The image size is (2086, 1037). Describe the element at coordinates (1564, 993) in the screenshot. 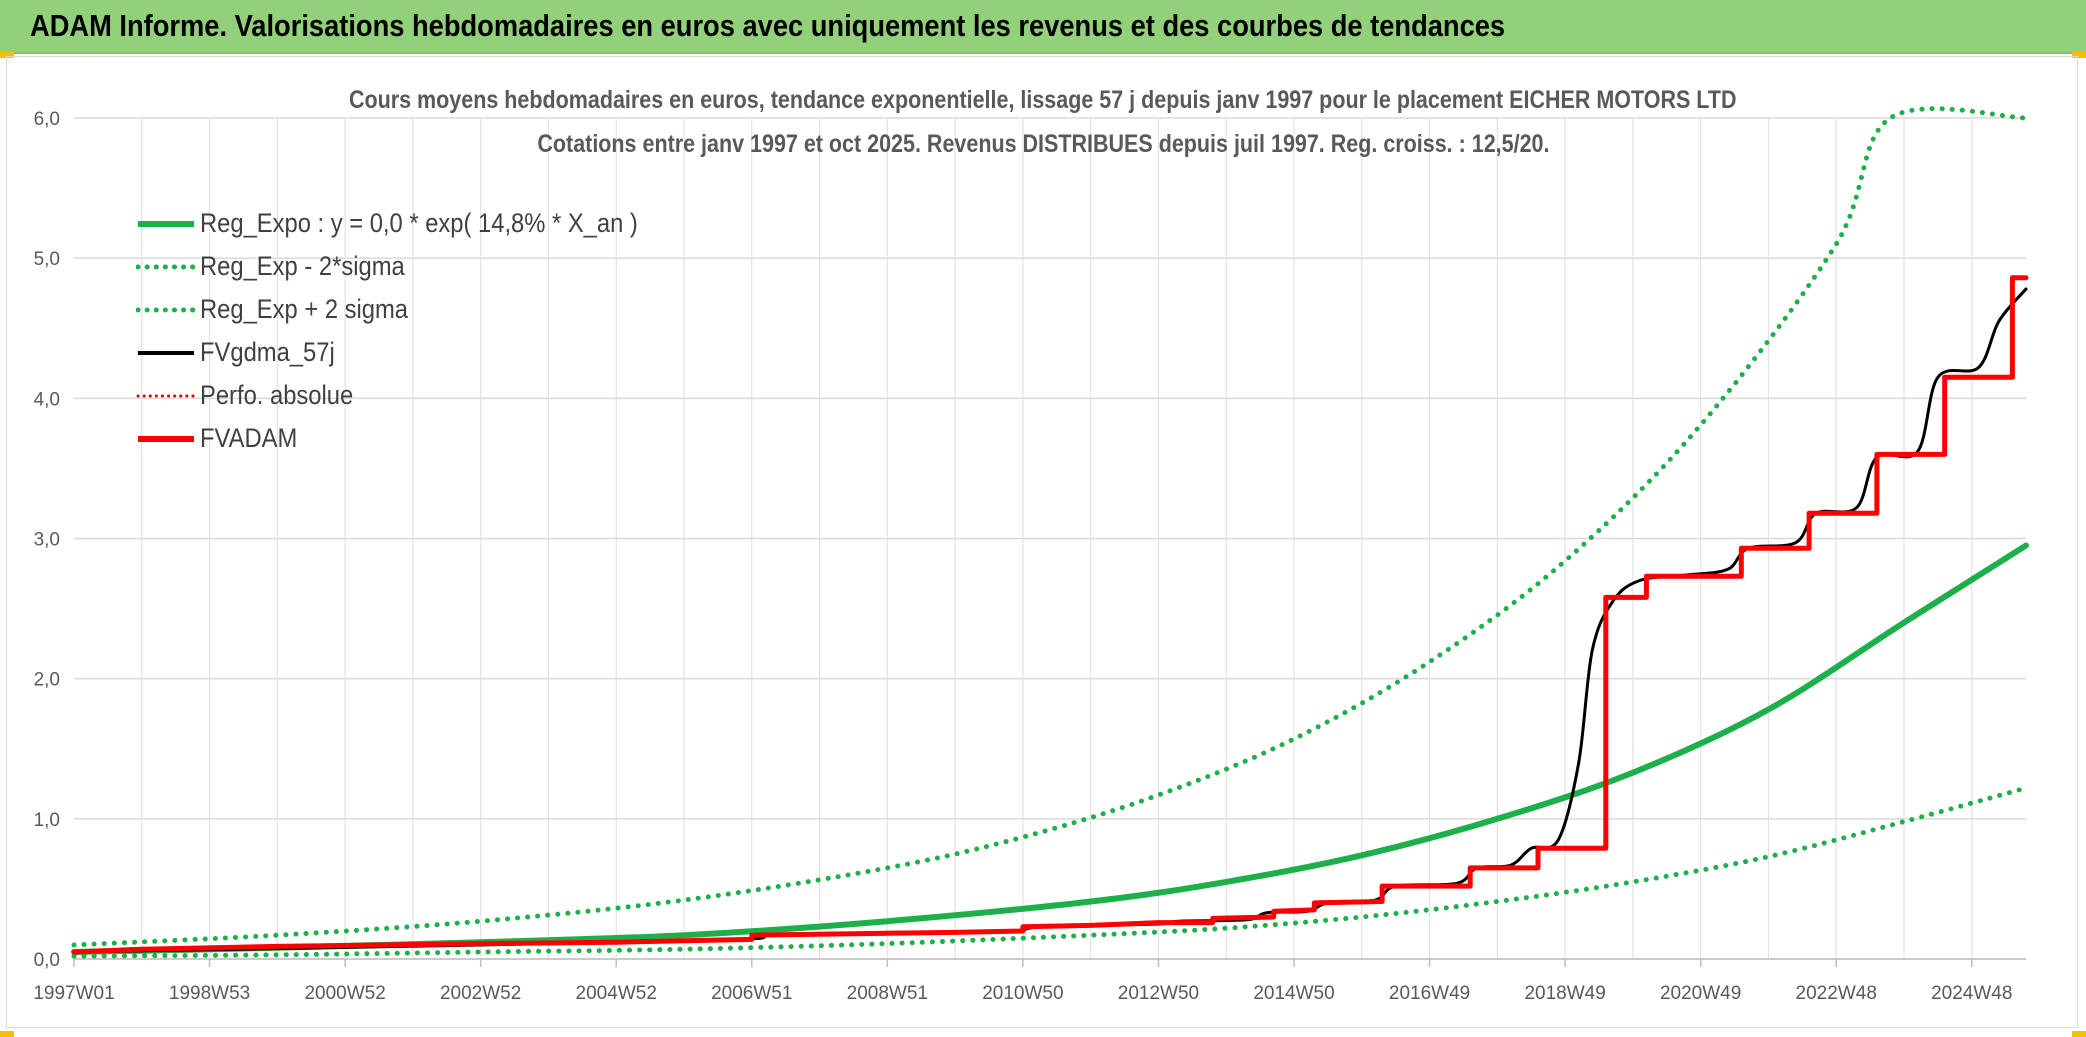

I see `x-tick-label: 2018W49` at that location.